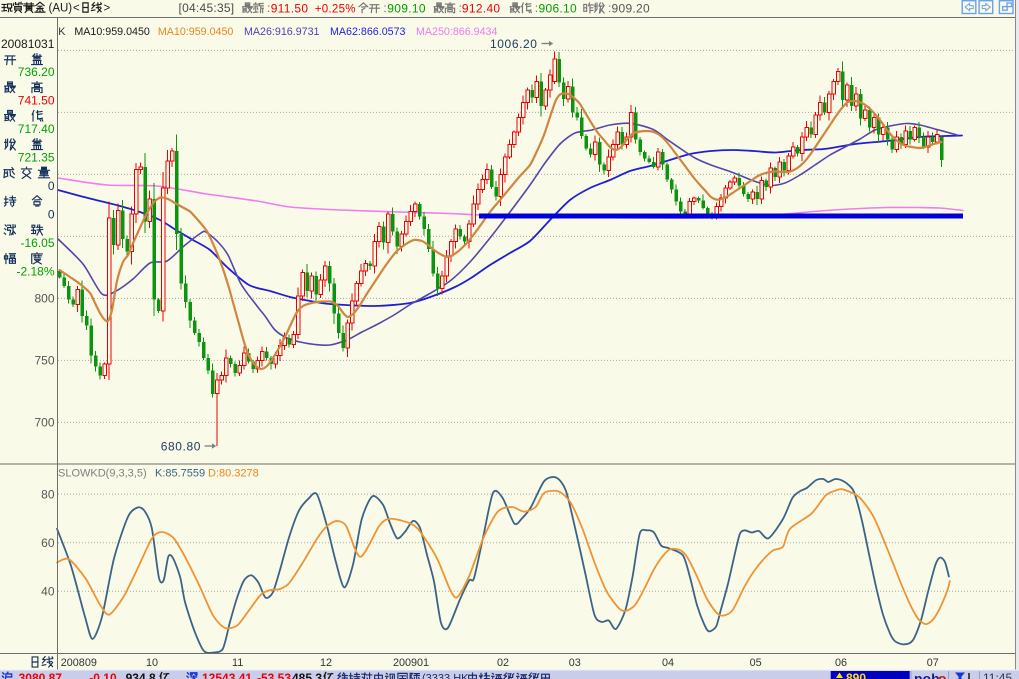  Describe the element at coordinates (233, 474) in the screenshot. I see `svg-text: D:80.3278` at that location.